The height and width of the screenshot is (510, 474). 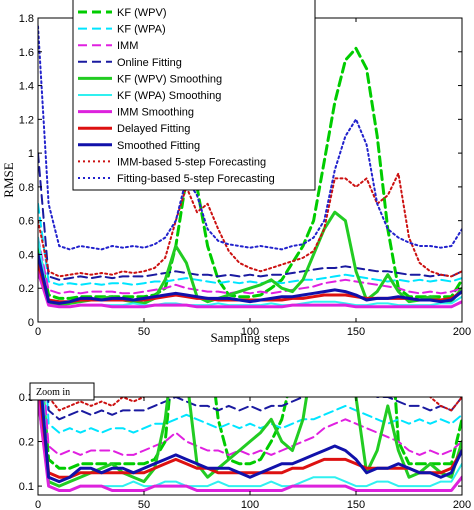 I want to click on zoom-series-kf-wpv, so click(x=251, y=433).